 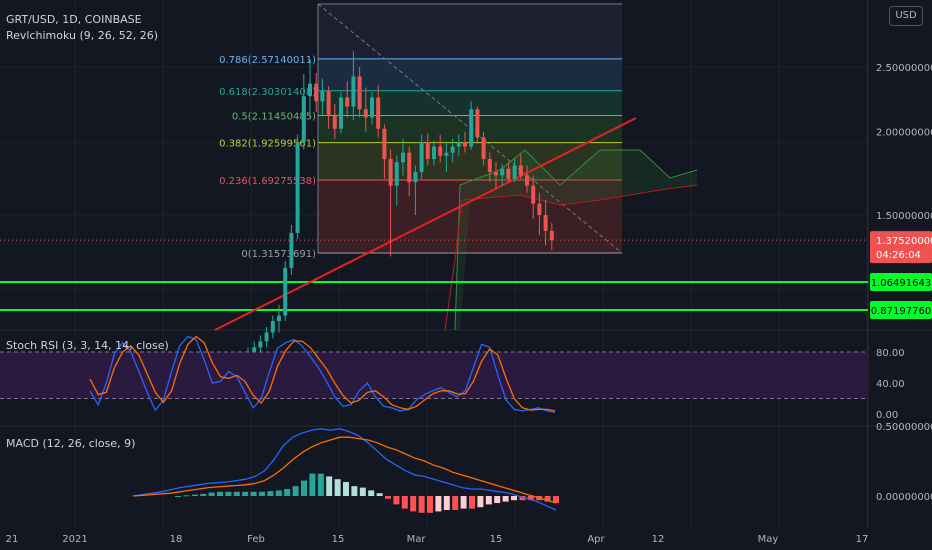 I want to click on support-price-label: 1.06491643, so click(x=901, y=283).